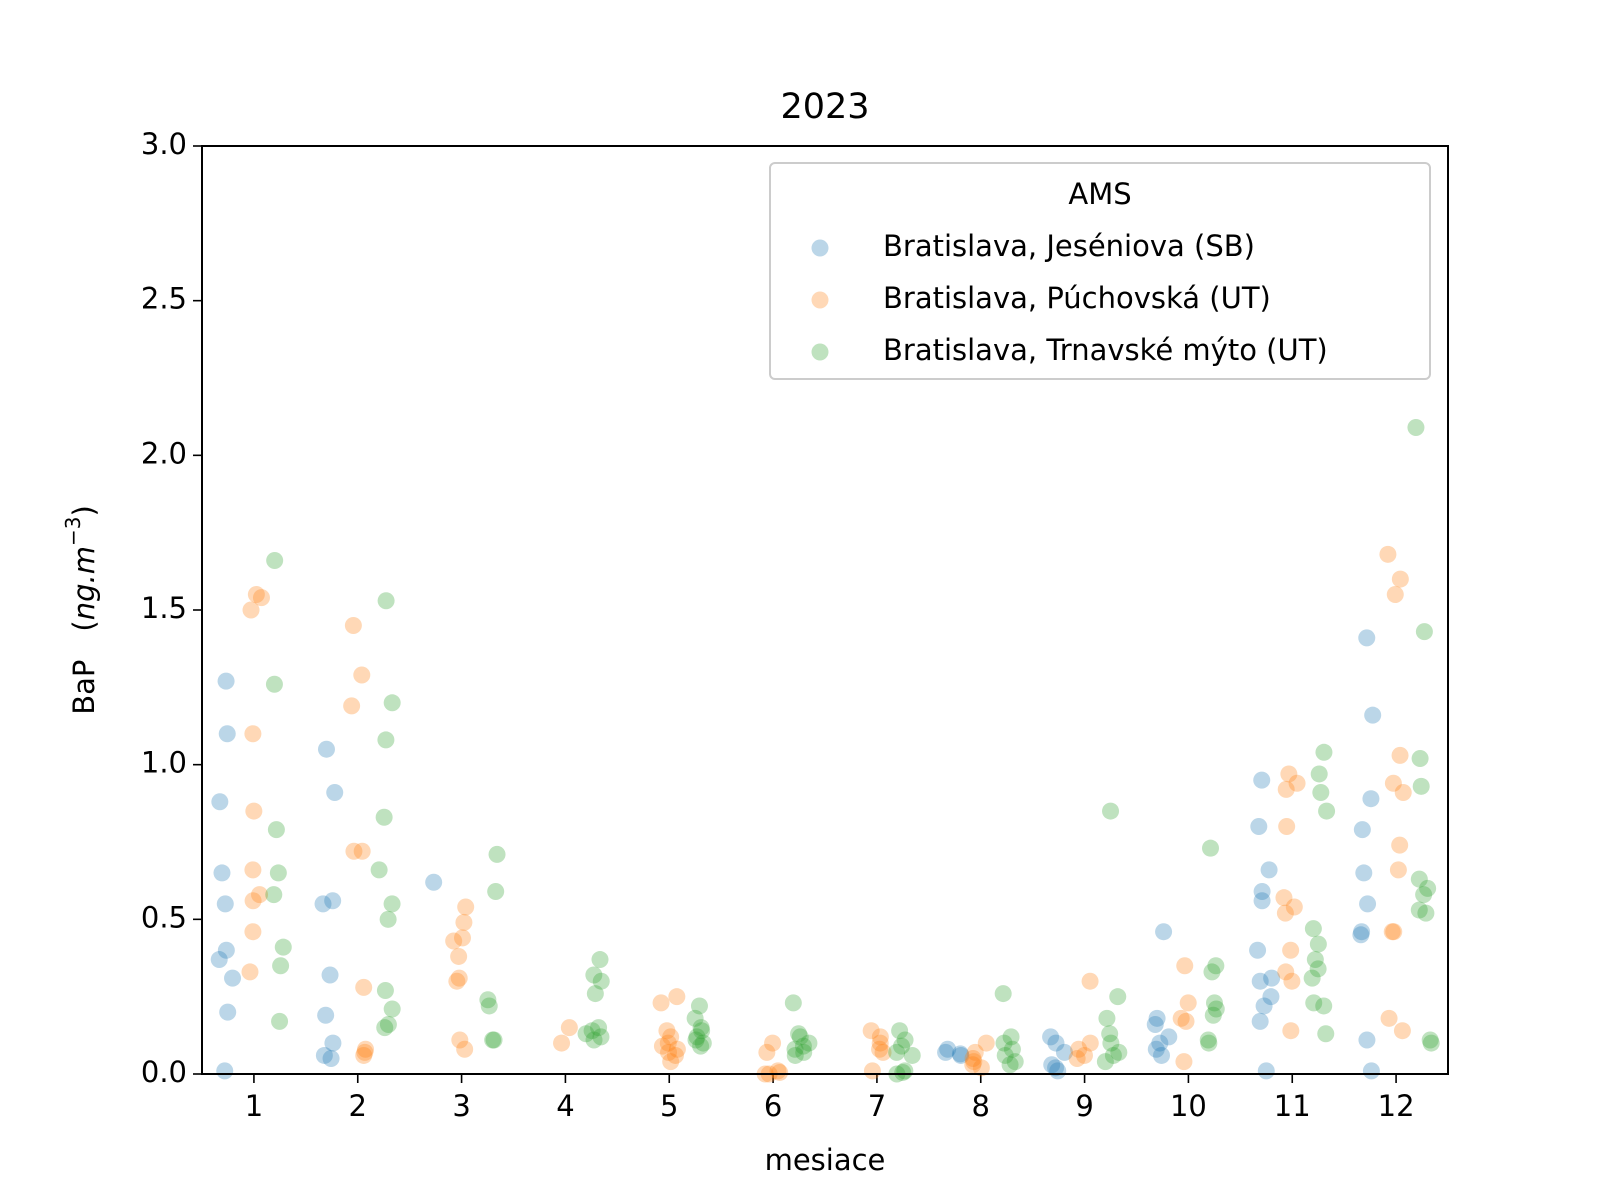 Image resolution: width=1600 pixels, height=1200 pixels. What do you see at coordinates (73, 531) in the screenshot?
I see `y-label-exp: −3` at bounding box center [73, 531].